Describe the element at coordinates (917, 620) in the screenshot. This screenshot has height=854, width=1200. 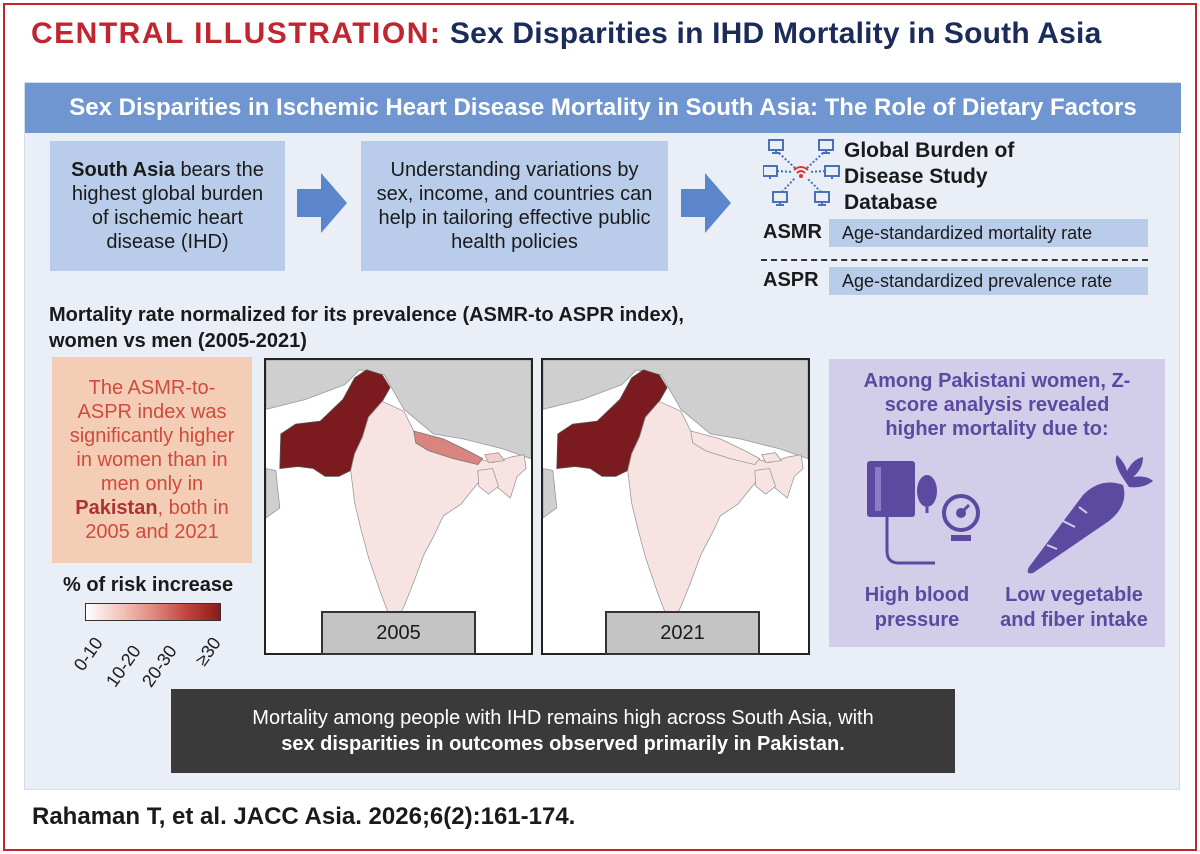
I see `factor-label: pressure` at that location.